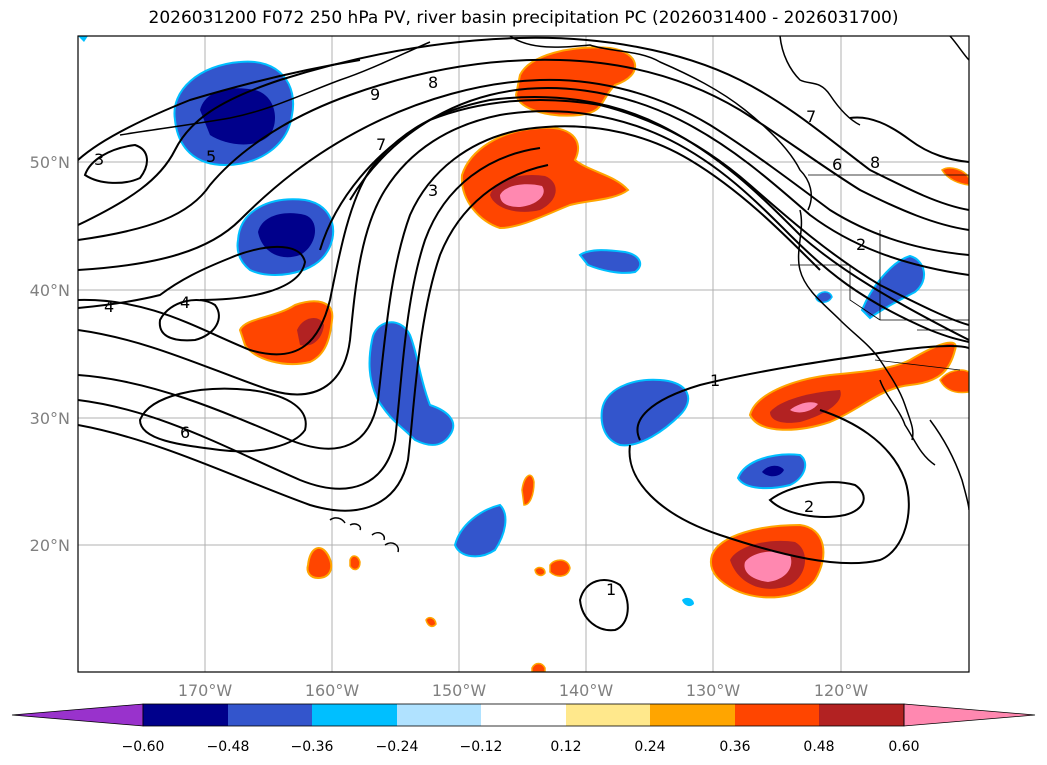 Image resolution: width=1047 pixels, height=765 pixels. I want to click on lon-label: 140°W, so click(586, 690).